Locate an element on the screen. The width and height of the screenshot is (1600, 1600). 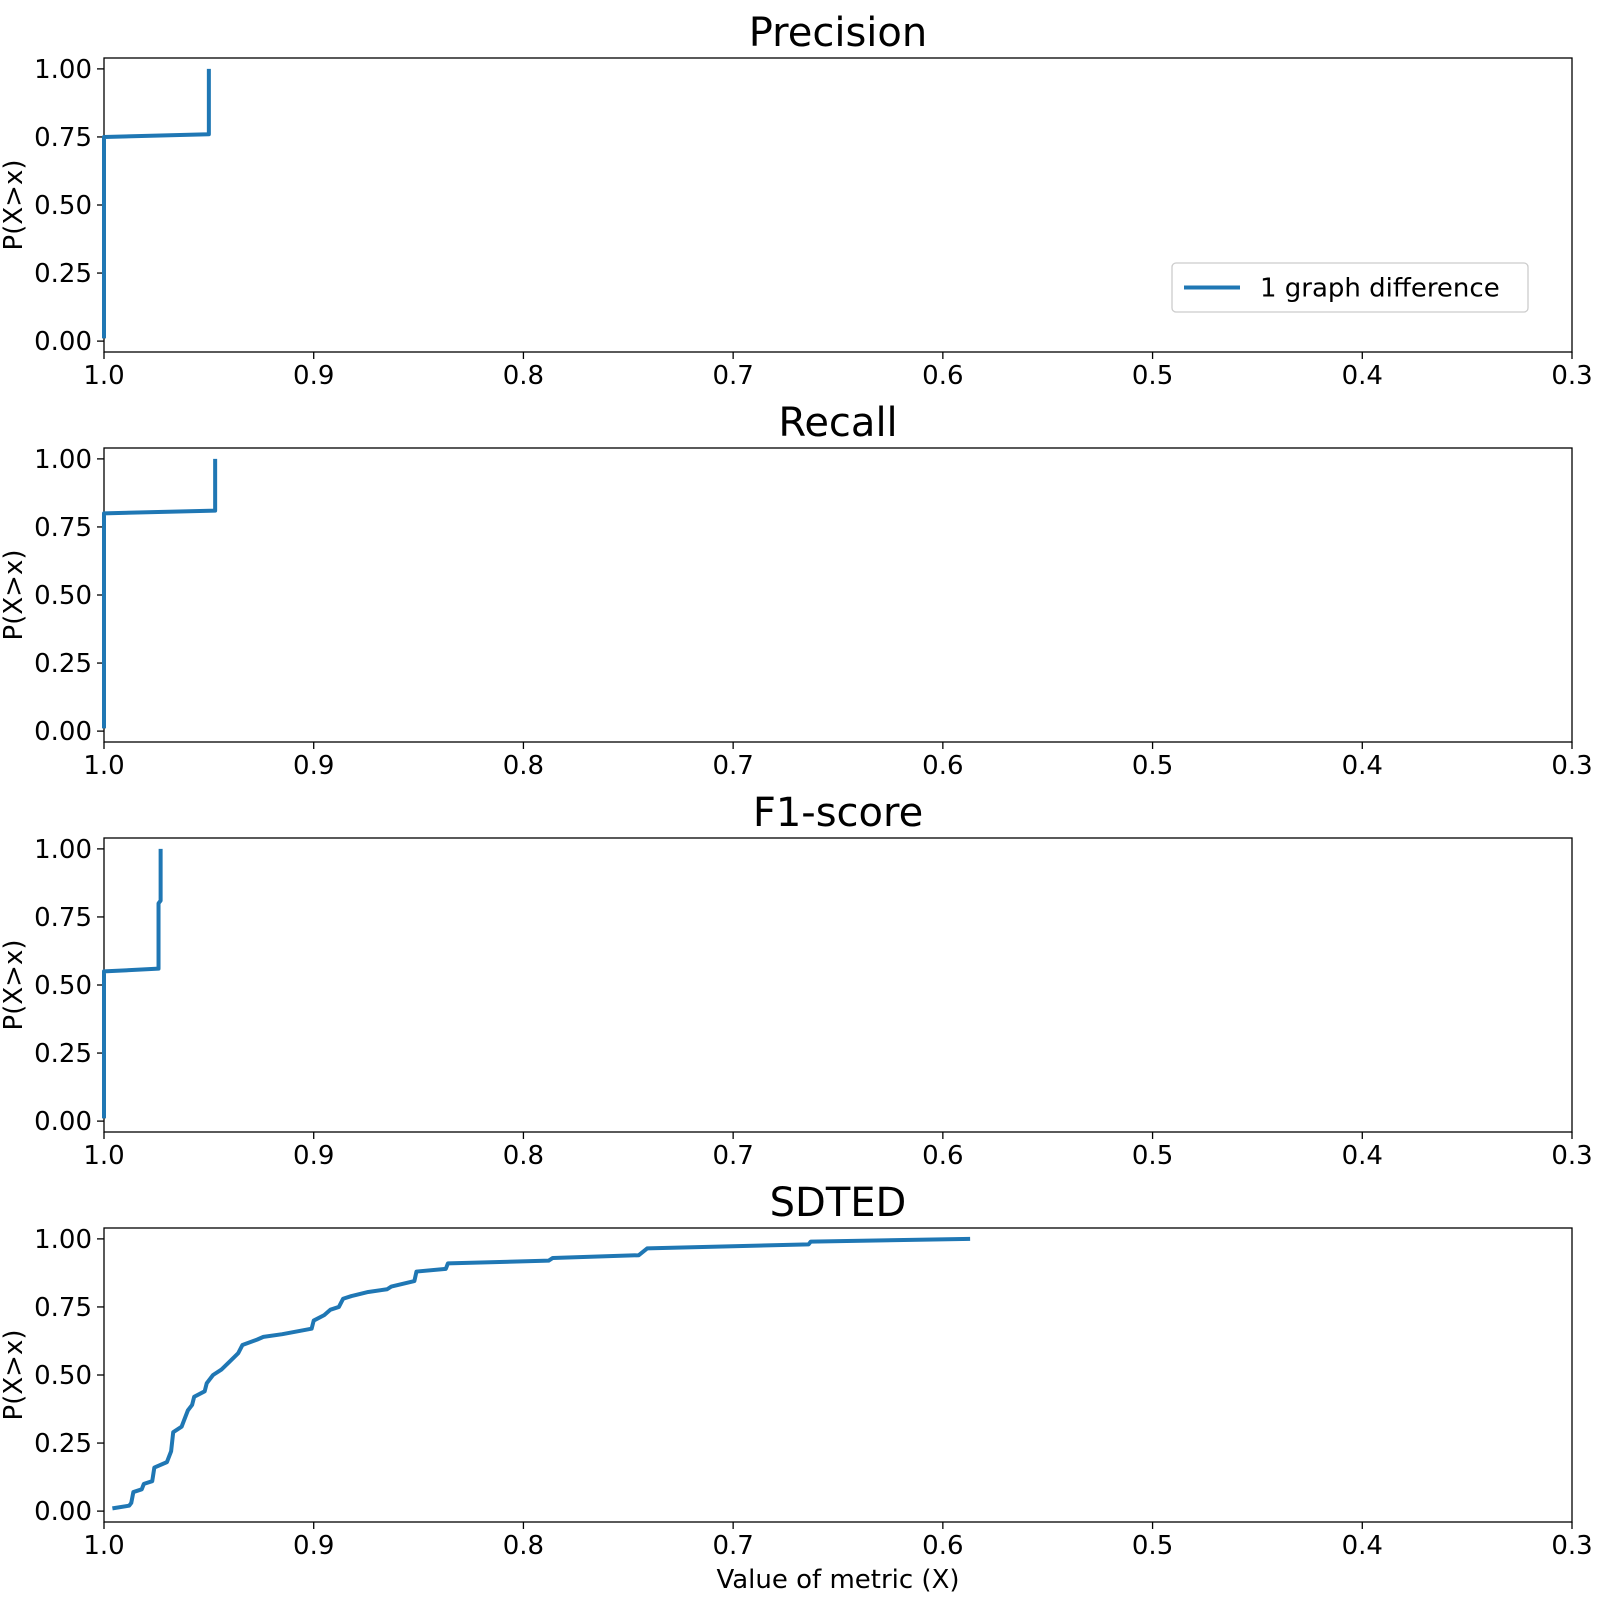
legend: 1 graph difference is located at coordinates (1350, 287).